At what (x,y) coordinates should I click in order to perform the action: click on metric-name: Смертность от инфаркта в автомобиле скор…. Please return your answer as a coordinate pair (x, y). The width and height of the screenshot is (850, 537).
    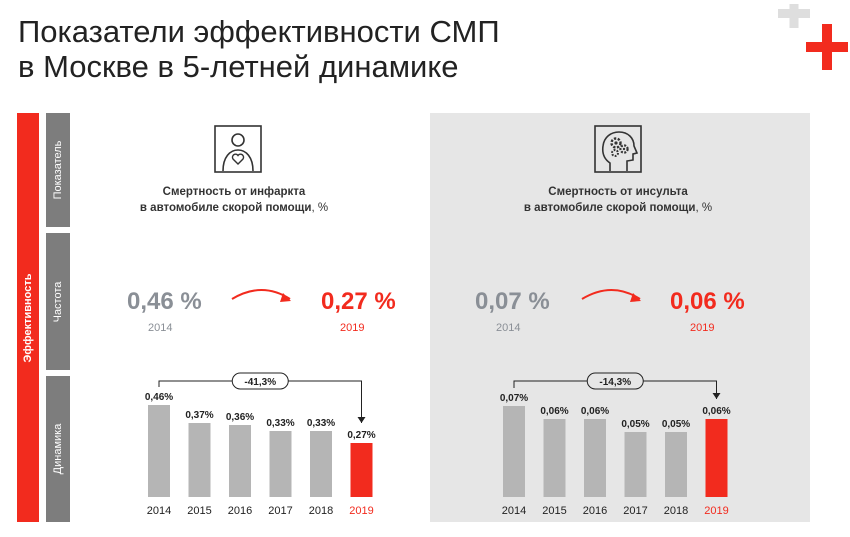
    Looking at the image, I should click on (234, 200).